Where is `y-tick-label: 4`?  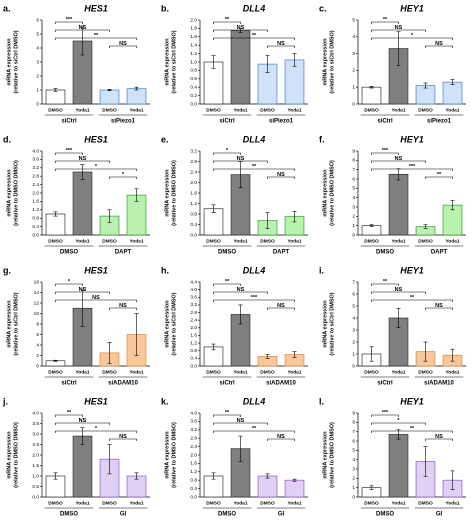
y-tick-label: 4 is located at coordinates (353, 318).